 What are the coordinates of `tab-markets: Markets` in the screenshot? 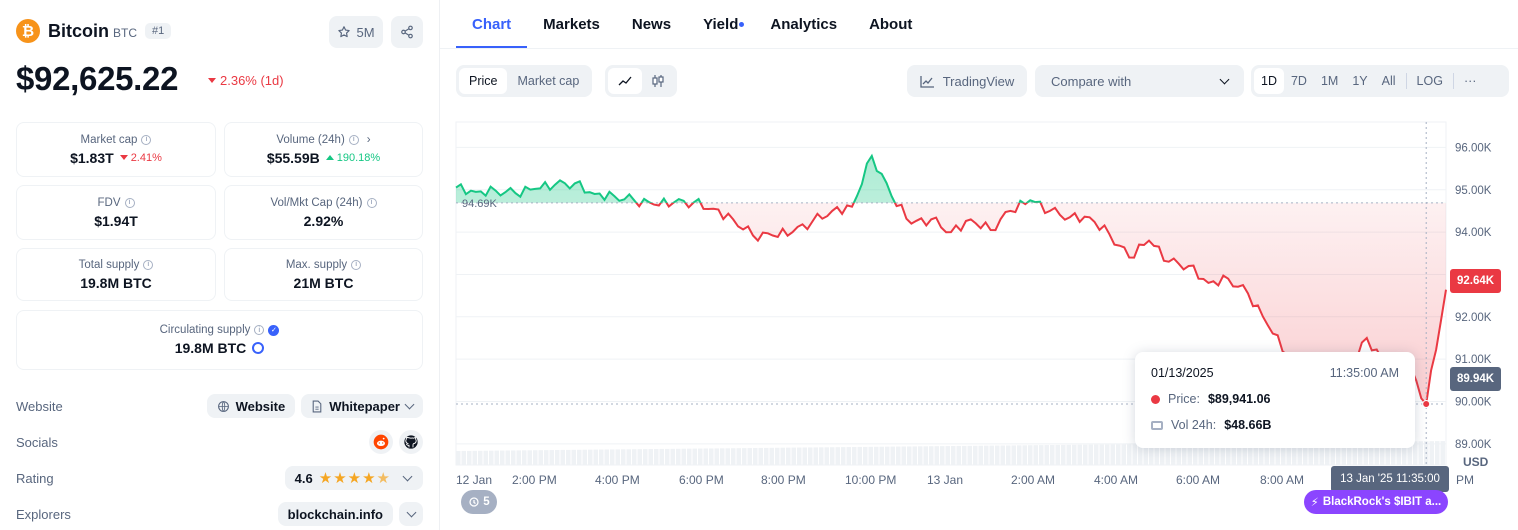 It's located at (571, 24).